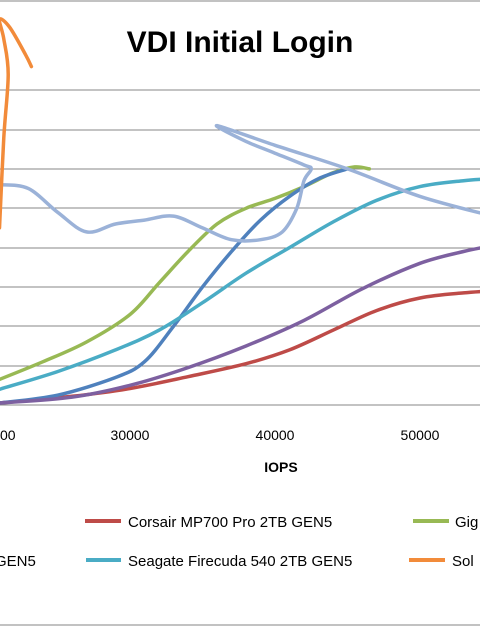 Image resolution: width=480 pixels, height=627 pixels. Describe the element at coordinates (220, 435) in the screenshot. I see `x-tick-labels: 00 30000 40000 50000` at that location.